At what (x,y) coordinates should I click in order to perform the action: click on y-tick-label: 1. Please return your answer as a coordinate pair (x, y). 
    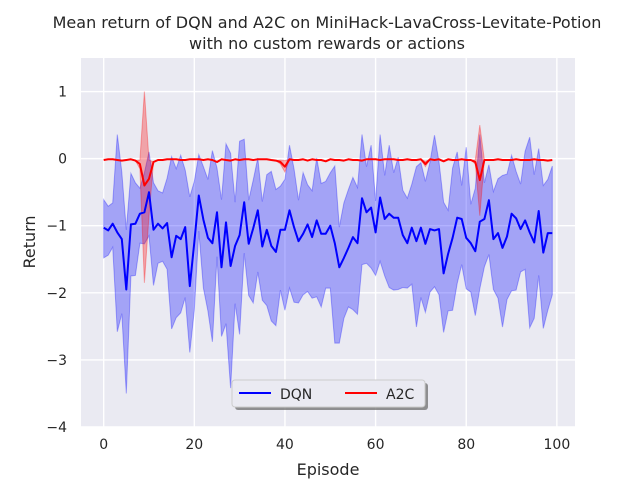
    Looking at the image, I should click on (62, 93).